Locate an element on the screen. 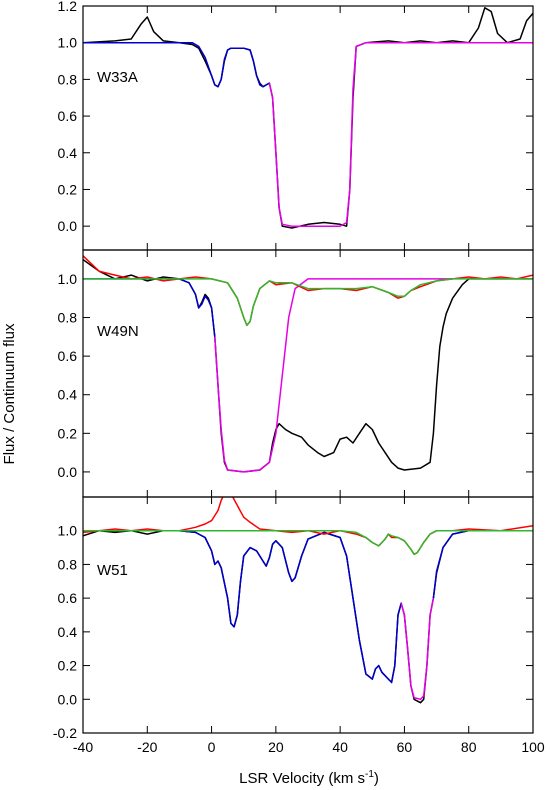 The width and height of the screenshot is (550, 790). panel-label: W49N is located at coordinates (118, 331).